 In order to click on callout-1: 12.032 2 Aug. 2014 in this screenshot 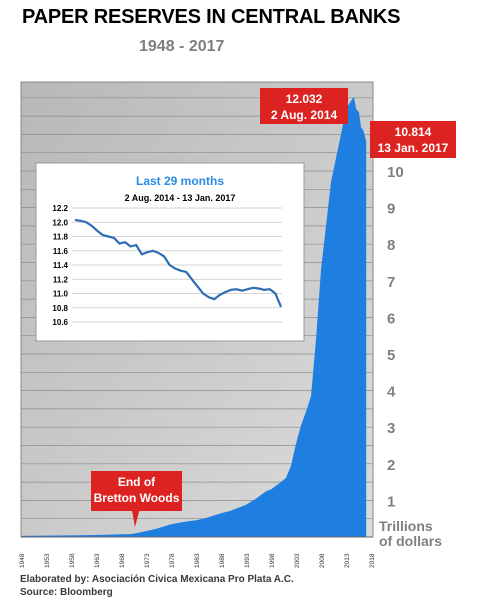, I will do `click(304, 106)`.